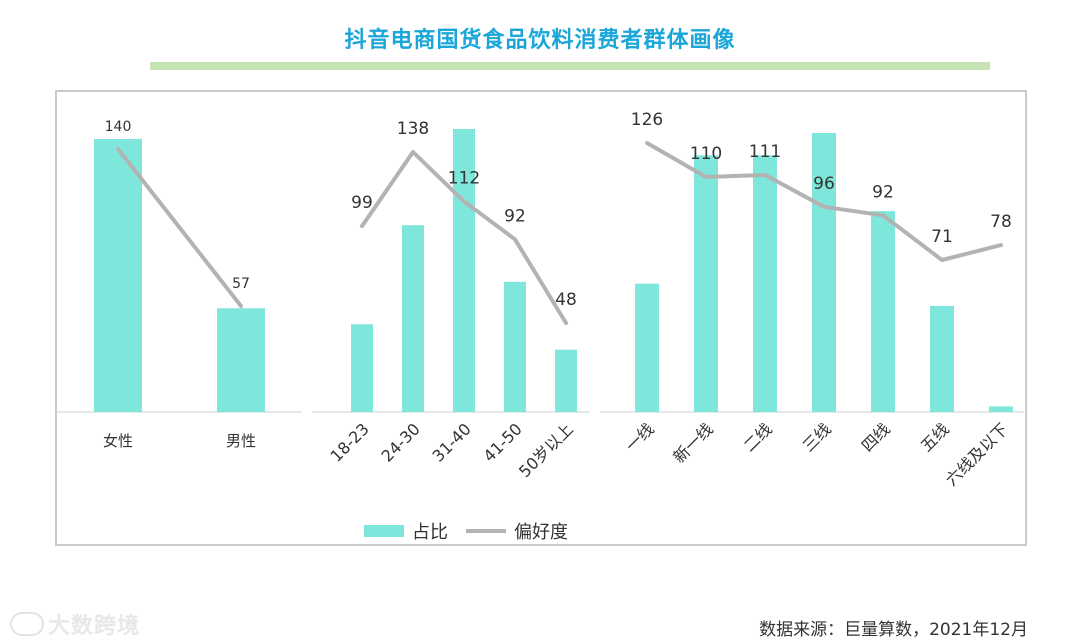  I want to click on line-label-city_tier-0: 126, so click(647, 120).